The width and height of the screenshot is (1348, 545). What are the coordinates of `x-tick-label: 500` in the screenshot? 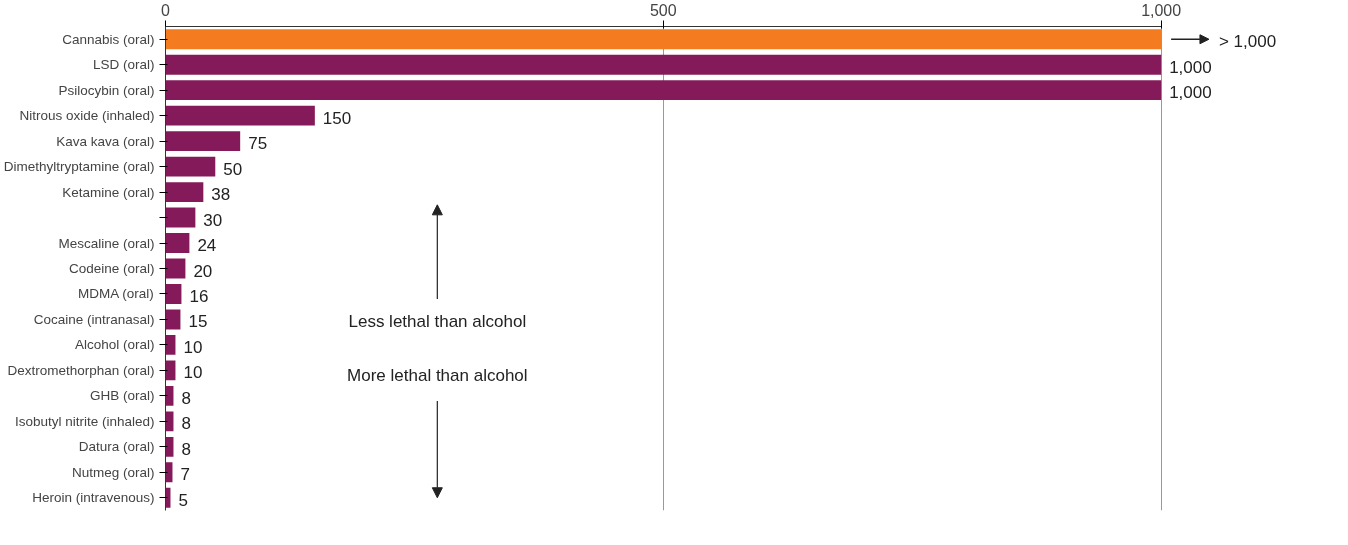 It's located at (663, 10).